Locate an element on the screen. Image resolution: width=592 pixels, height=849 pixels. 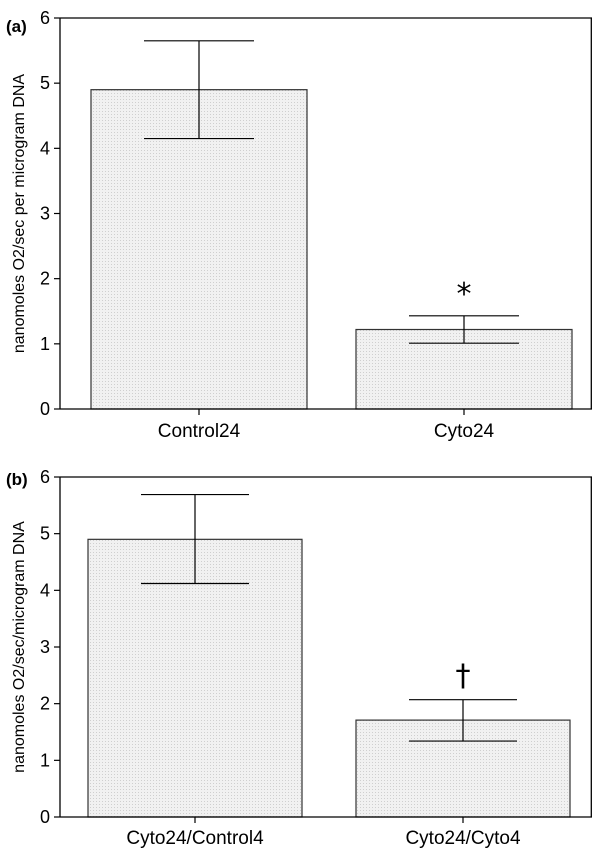
category-label: Cyto24/Control4 is located at coordinates (195, 838).